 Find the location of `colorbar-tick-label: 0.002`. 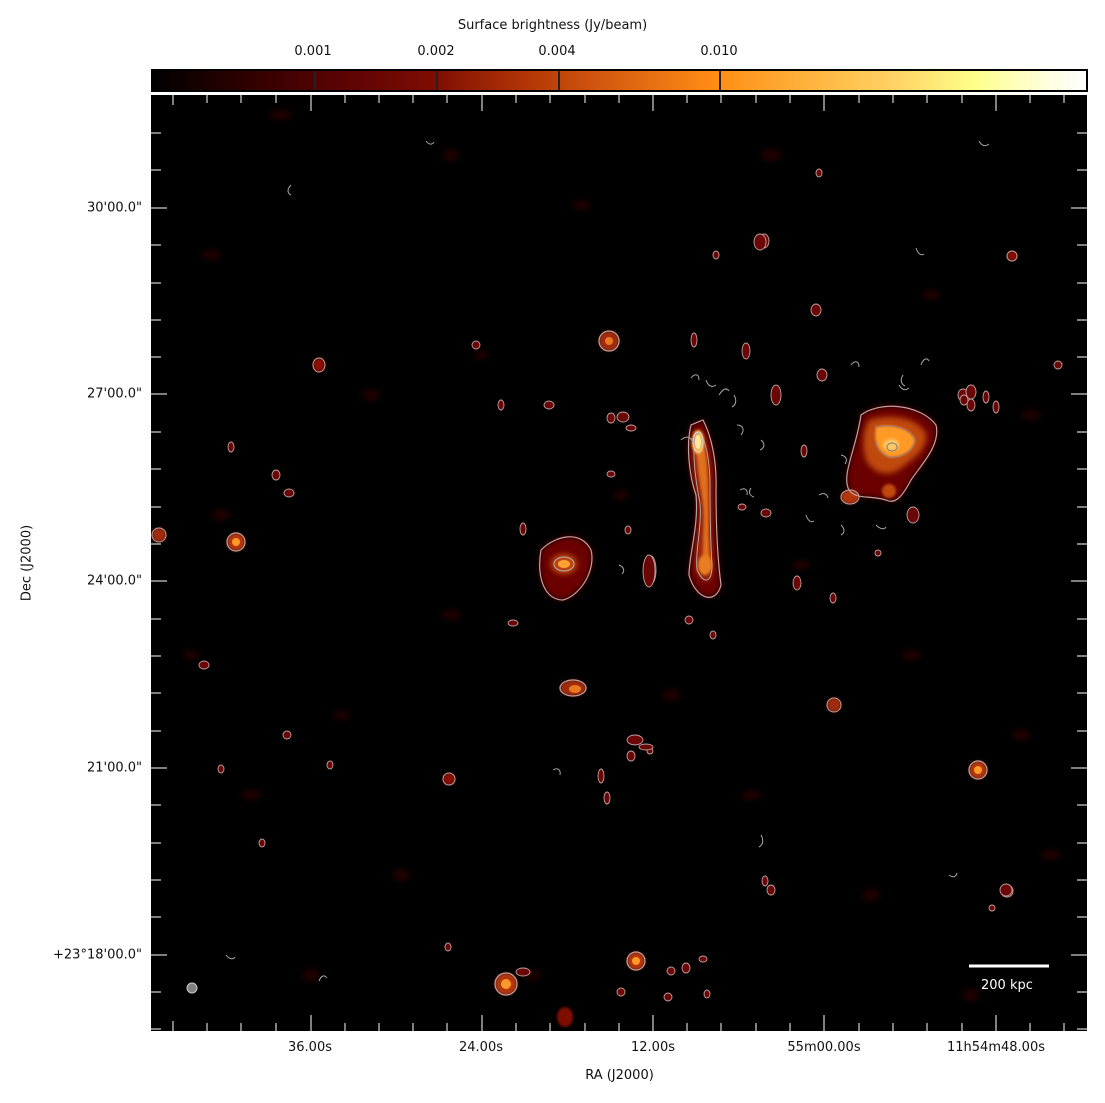

colorbar-tick-label: 0.002 is located at coordinates (436, 51).